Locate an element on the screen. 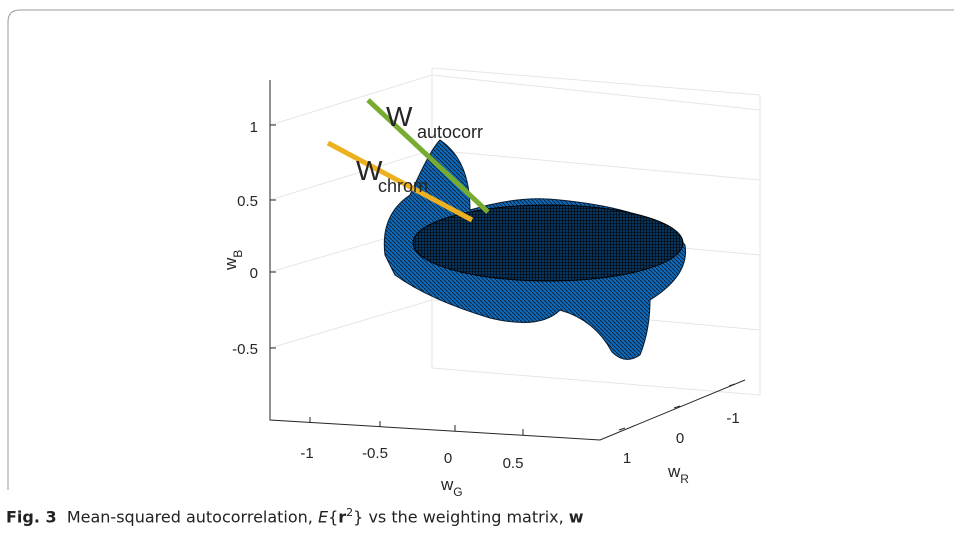  surface-disc is located at coordinates (548, 243).